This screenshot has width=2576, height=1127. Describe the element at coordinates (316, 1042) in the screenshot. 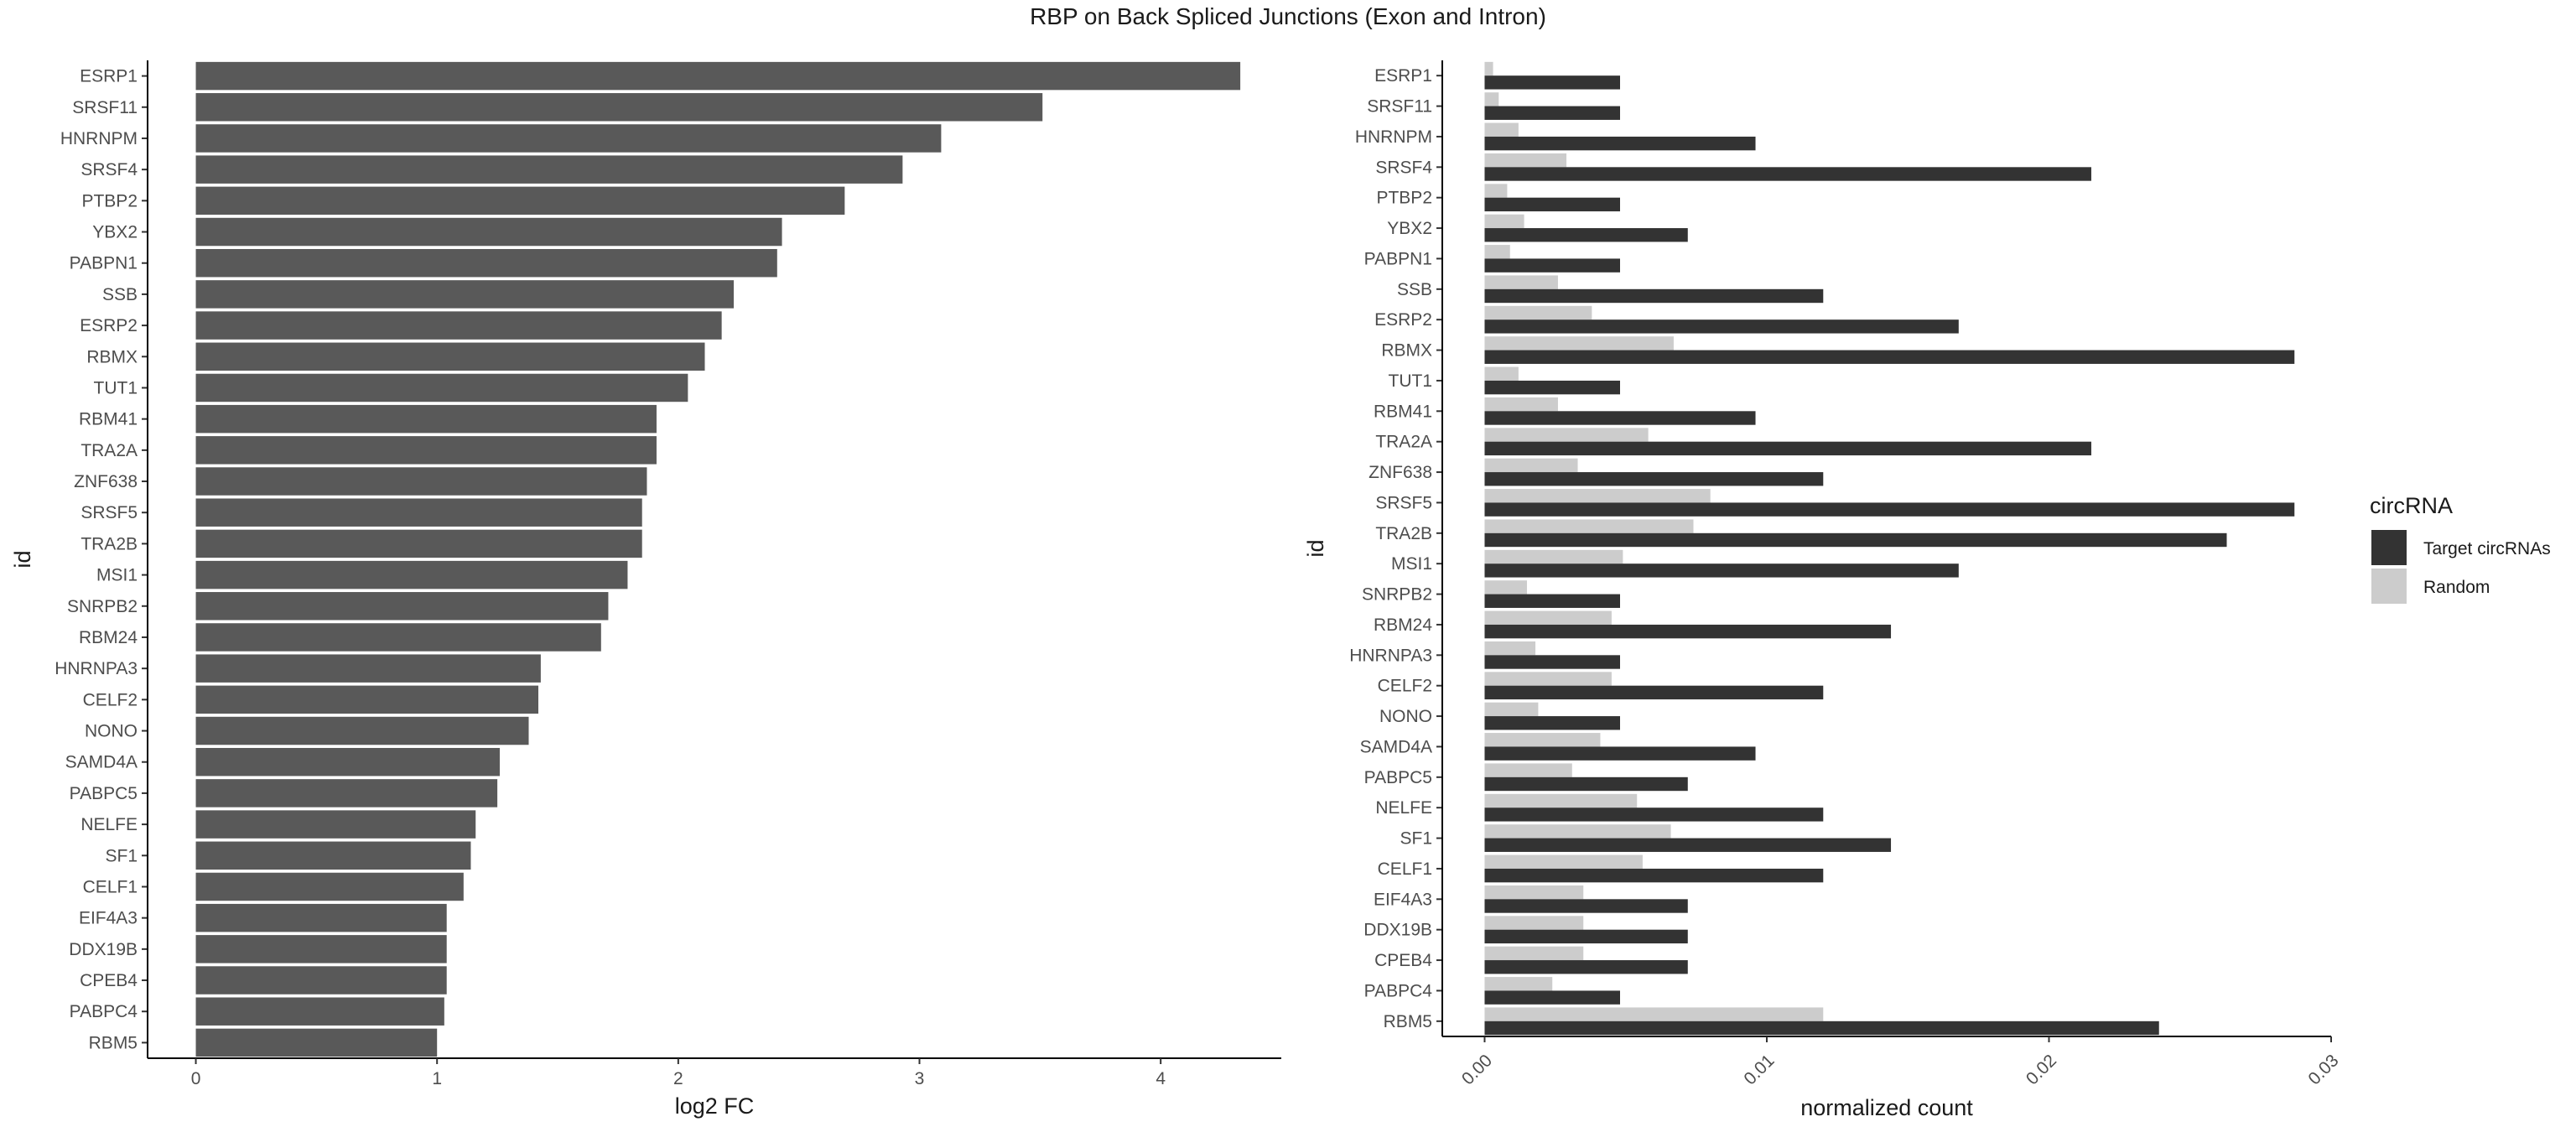

I see `bar-rbm5` at that location.